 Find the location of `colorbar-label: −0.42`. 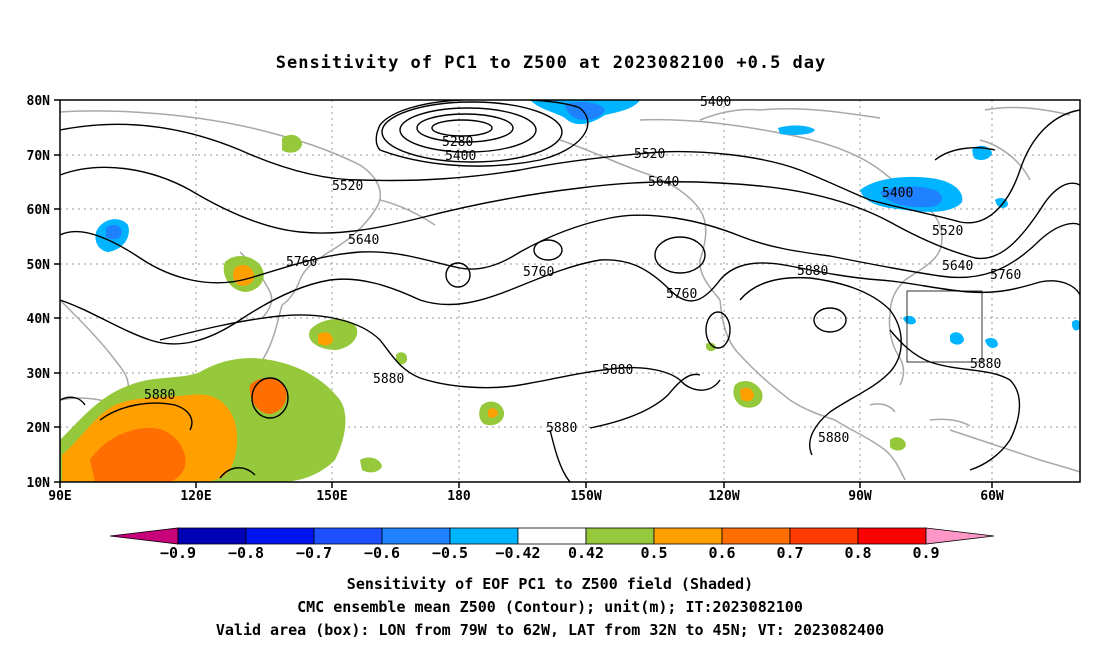

colorbar-label: −0.42 is located at coordinates (517, 553).